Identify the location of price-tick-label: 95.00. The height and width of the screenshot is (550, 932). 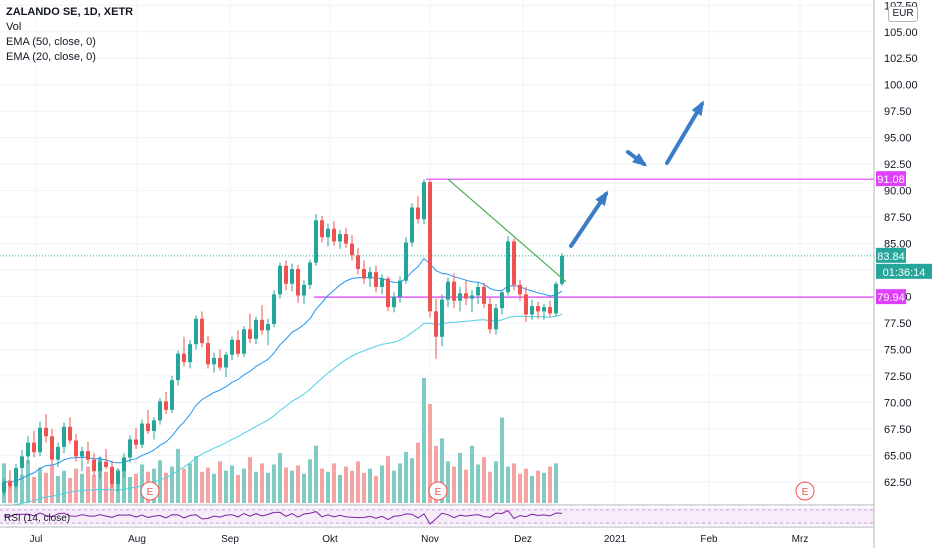
(898, 139).